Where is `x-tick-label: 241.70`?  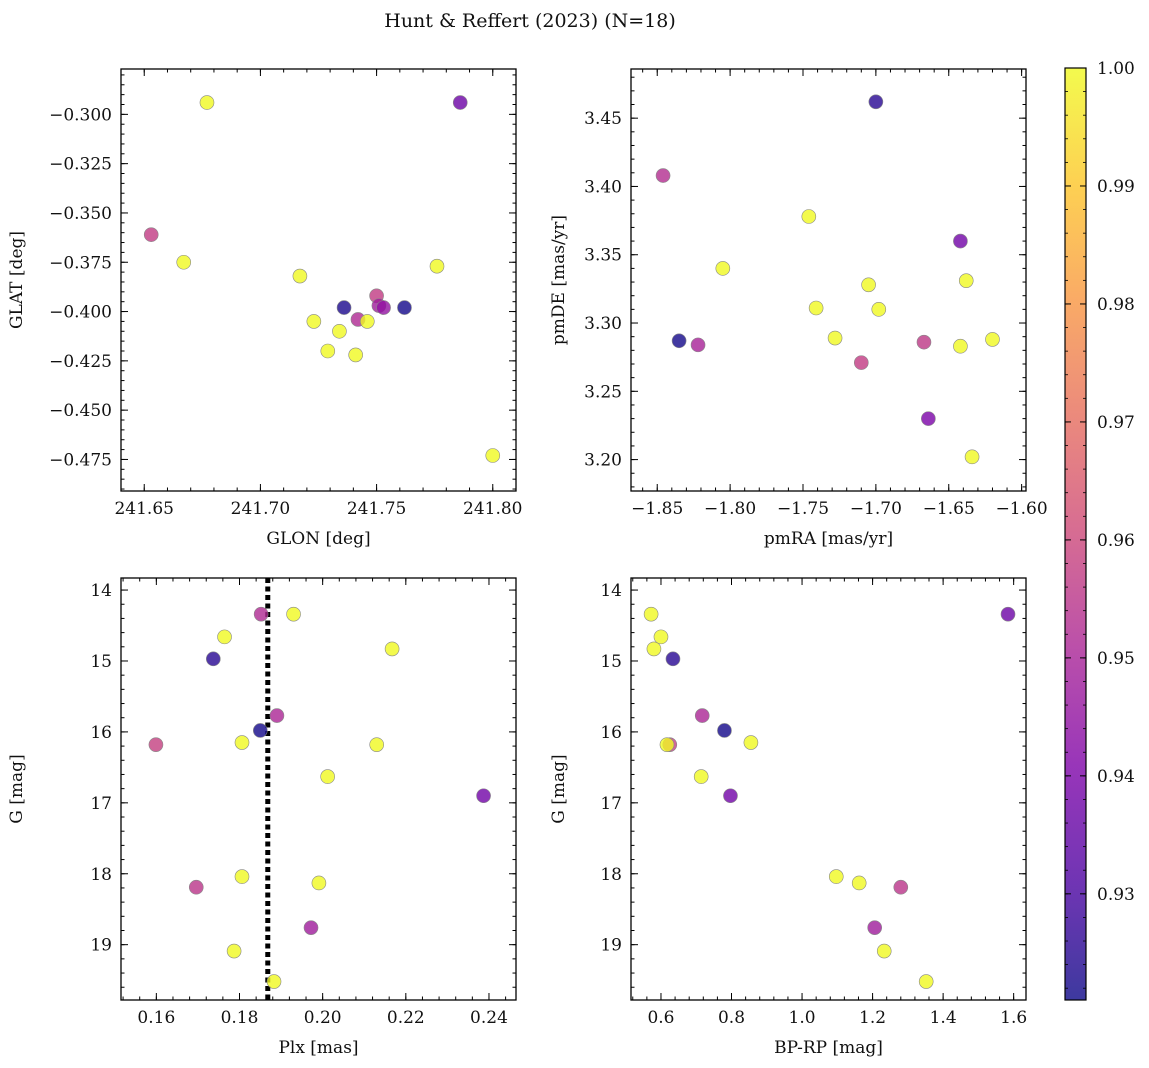 x-tick-label: 241.70 is located at coordinates (260, 509).